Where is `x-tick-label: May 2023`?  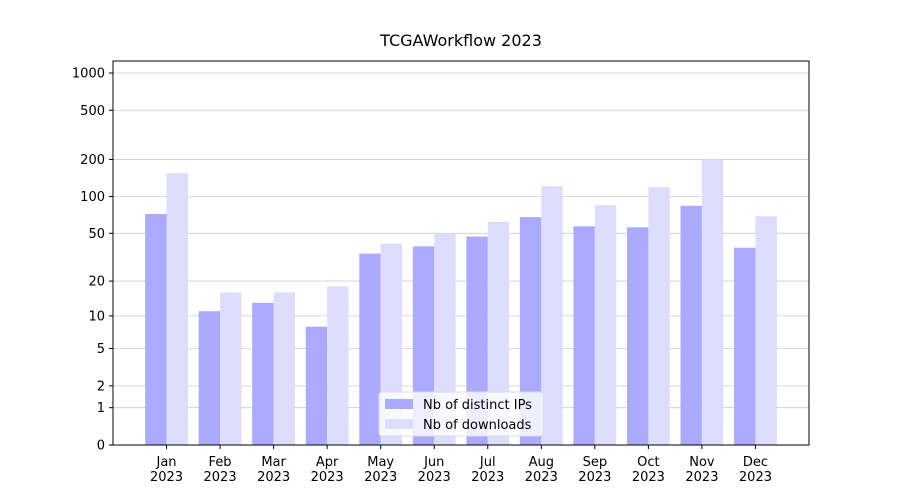
x-tick-label: May 2023 is located at coordinates (380, 470).